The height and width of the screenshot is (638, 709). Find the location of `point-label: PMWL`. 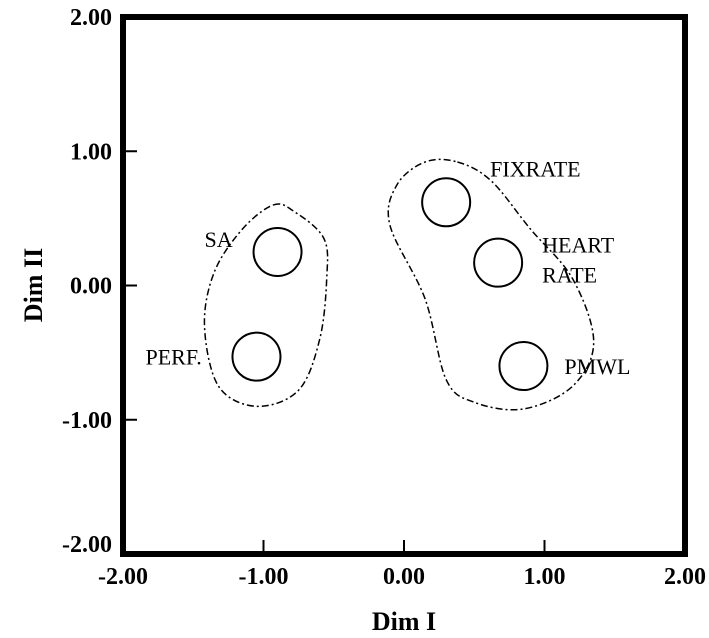

point-label: PMWL is located at coordinates (597, 366).